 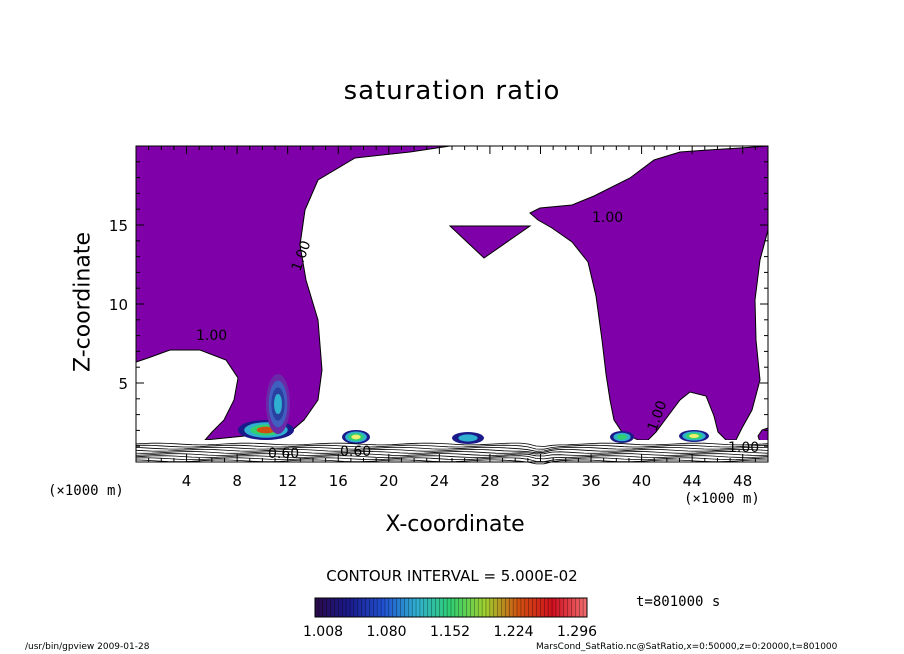 I want to click on chart-title: saturation ratio, so click(x=452, y=91).